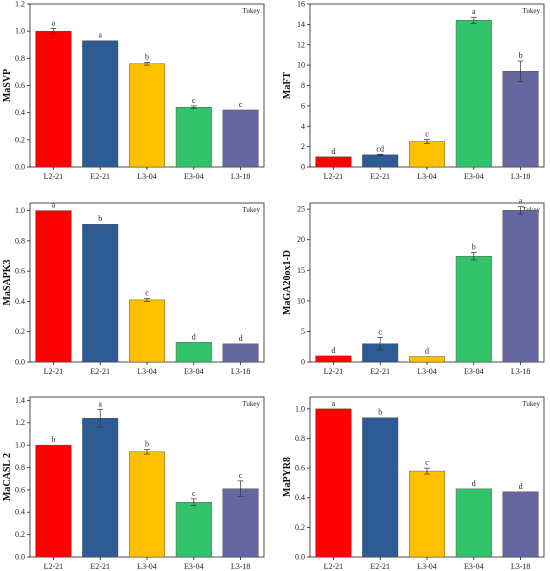 This screenshot has width=550, height=571. Describe the element at coordinates (7, 477) in the screenshot. I see `y-axis-label: MaCASL 2` at that location.